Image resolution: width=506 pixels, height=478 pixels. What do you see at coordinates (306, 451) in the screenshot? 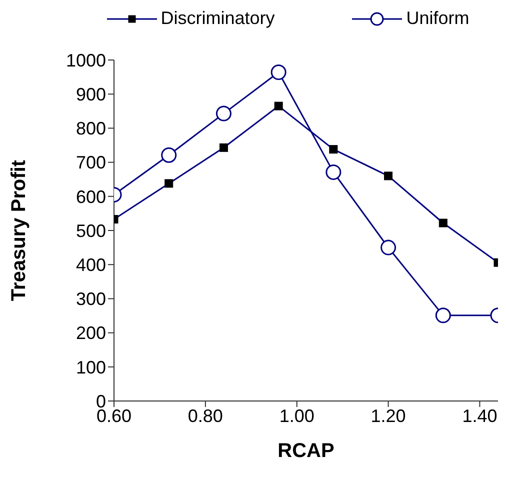
I see `x-axis-title: RCAP` at bounding box center [306, 451].